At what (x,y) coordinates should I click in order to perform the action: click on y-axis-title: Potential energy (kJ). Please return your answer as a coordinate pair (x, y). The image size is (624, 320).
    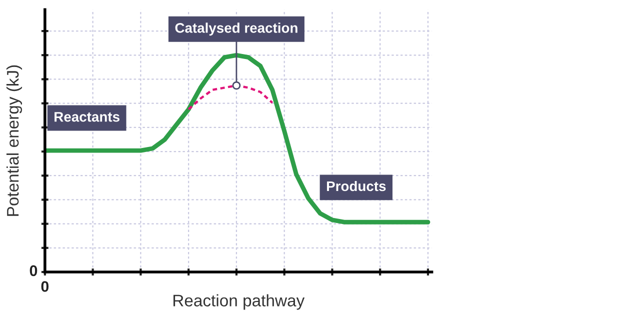
    Looking at the image, I should click on (14, 140).